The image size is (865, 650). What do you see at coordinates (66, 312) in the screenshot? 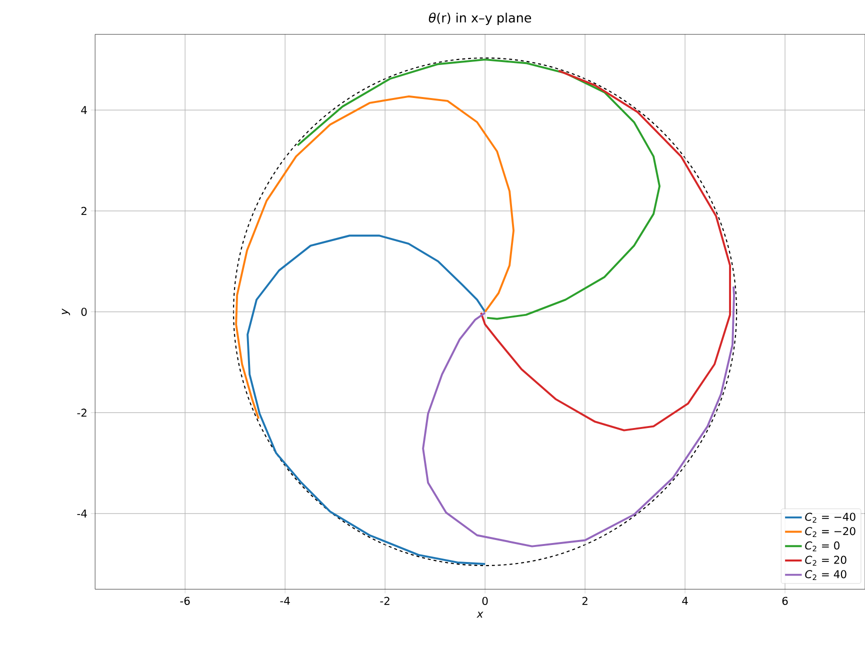
I see `y-axis-title: y` at bounding box center [66, 312].